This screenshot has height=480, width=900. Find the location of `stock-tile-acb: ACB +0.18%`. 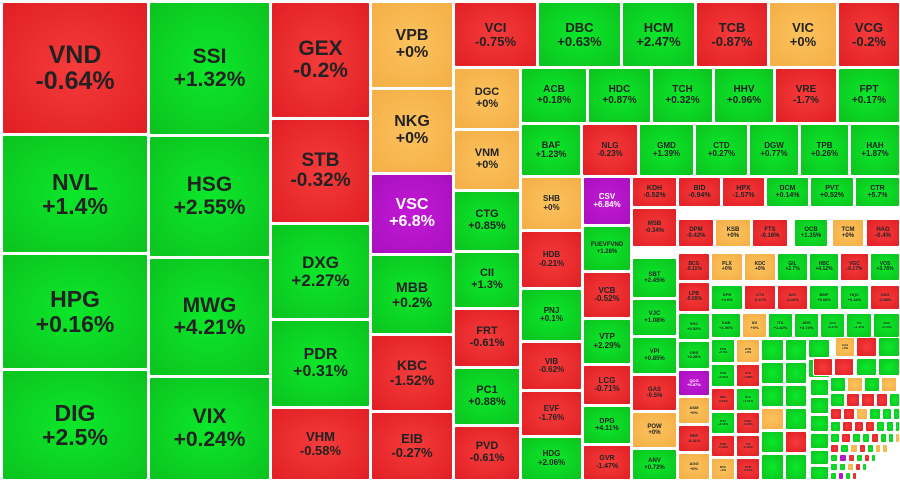

stock-tile-acb: ACB +0.18% is located at coordinates (554, 95).